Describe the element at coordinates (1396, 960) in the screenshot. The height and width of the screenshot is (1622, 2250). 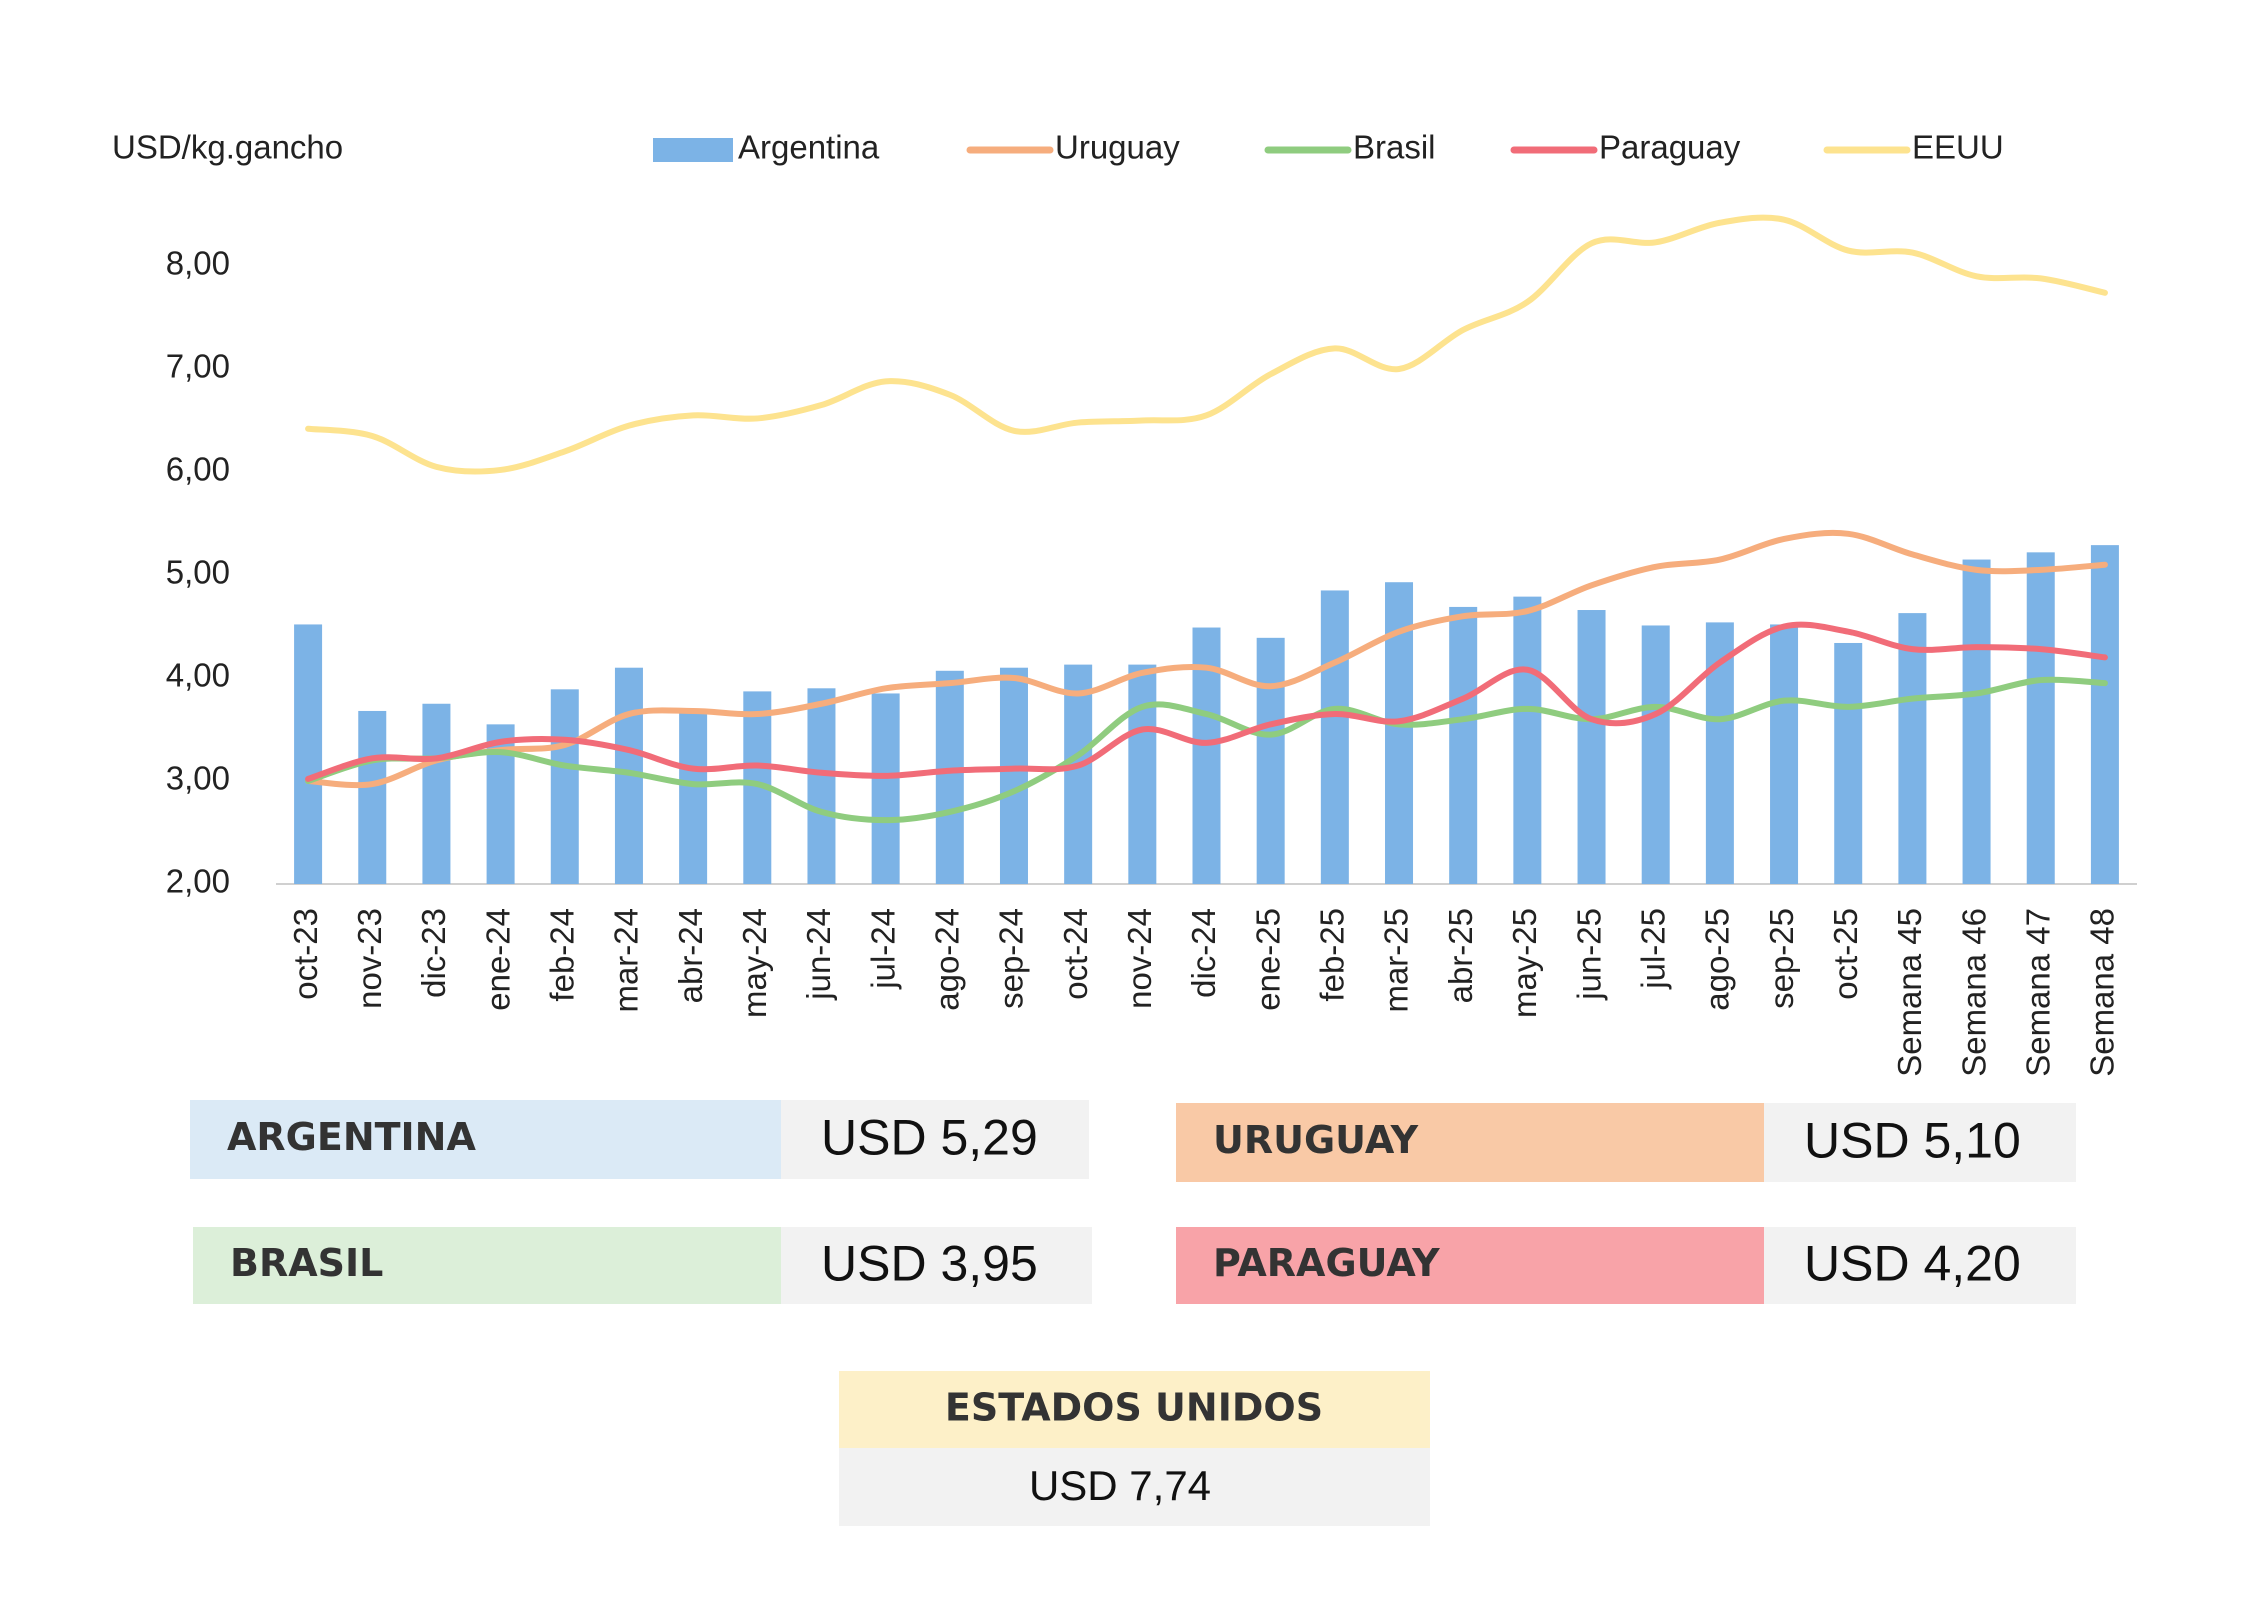
I see `x-tick-label: mar-25` at that location.